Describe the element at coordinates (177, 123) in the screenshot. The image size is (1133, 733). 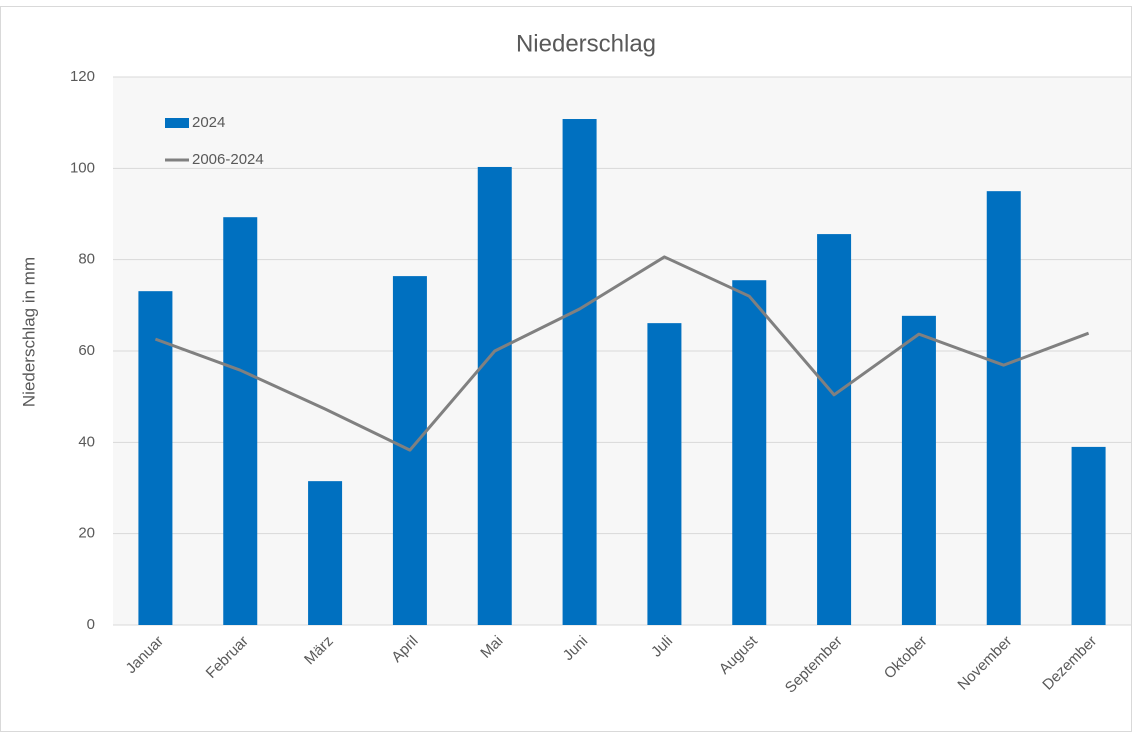
I see `legend-swatch` at that location.